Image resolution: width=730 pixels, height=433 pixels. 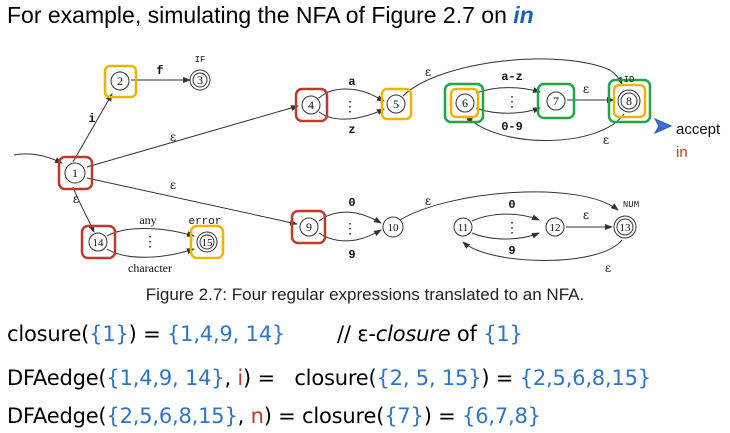 What do you see at coordinates (682, 152) in the screenshot?
I see `accept-input-label: in` at bounding box center [682, 152].